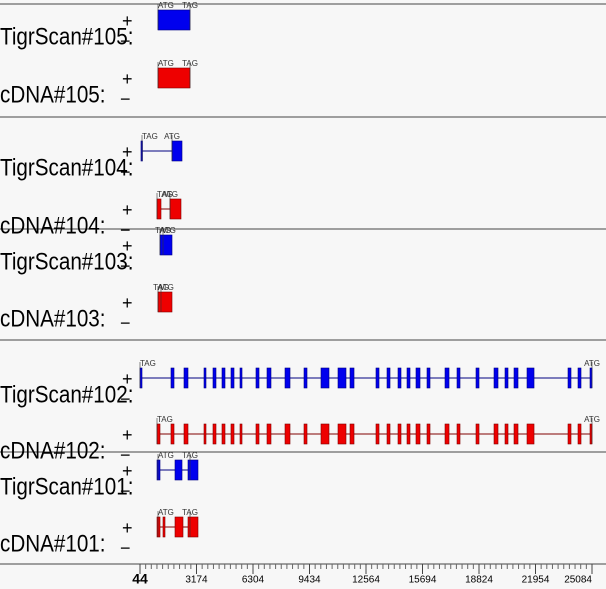 This screenshot has width=606, height=589. I want to click on track-label: TigrScan#105:, so click(66, 36).